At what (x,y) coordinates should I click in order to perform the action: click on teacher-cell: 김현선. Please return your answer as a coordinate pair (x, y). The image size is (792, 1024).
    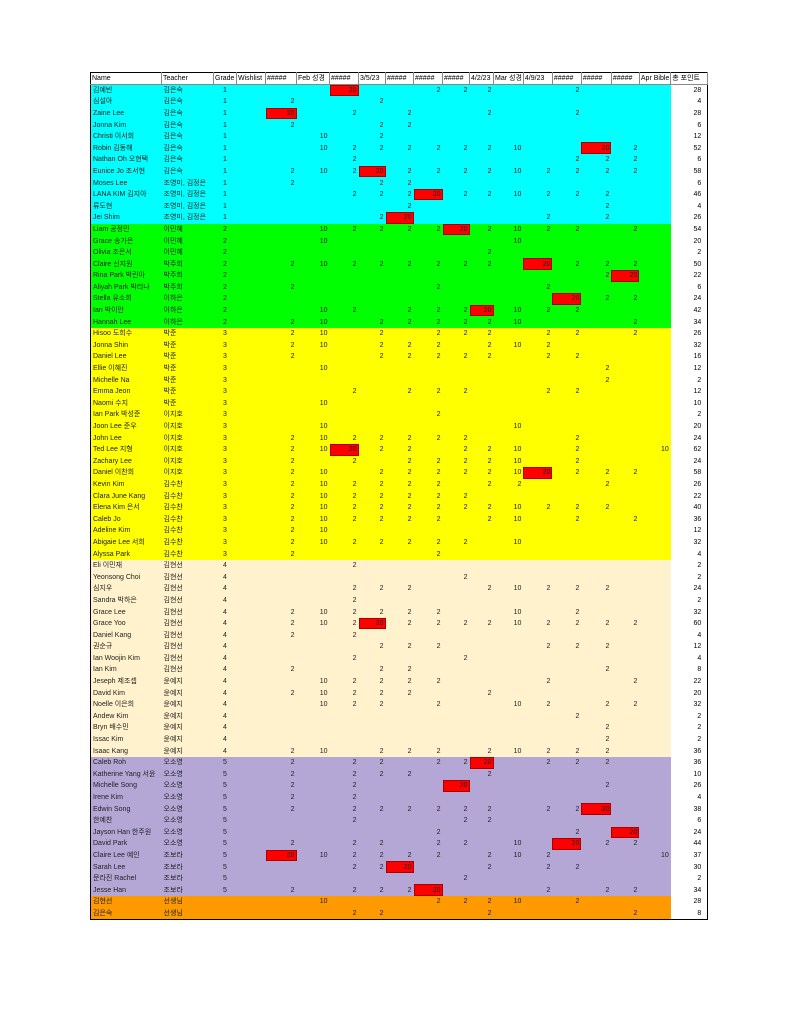
    Looking at the image, I should click on (173, 600).